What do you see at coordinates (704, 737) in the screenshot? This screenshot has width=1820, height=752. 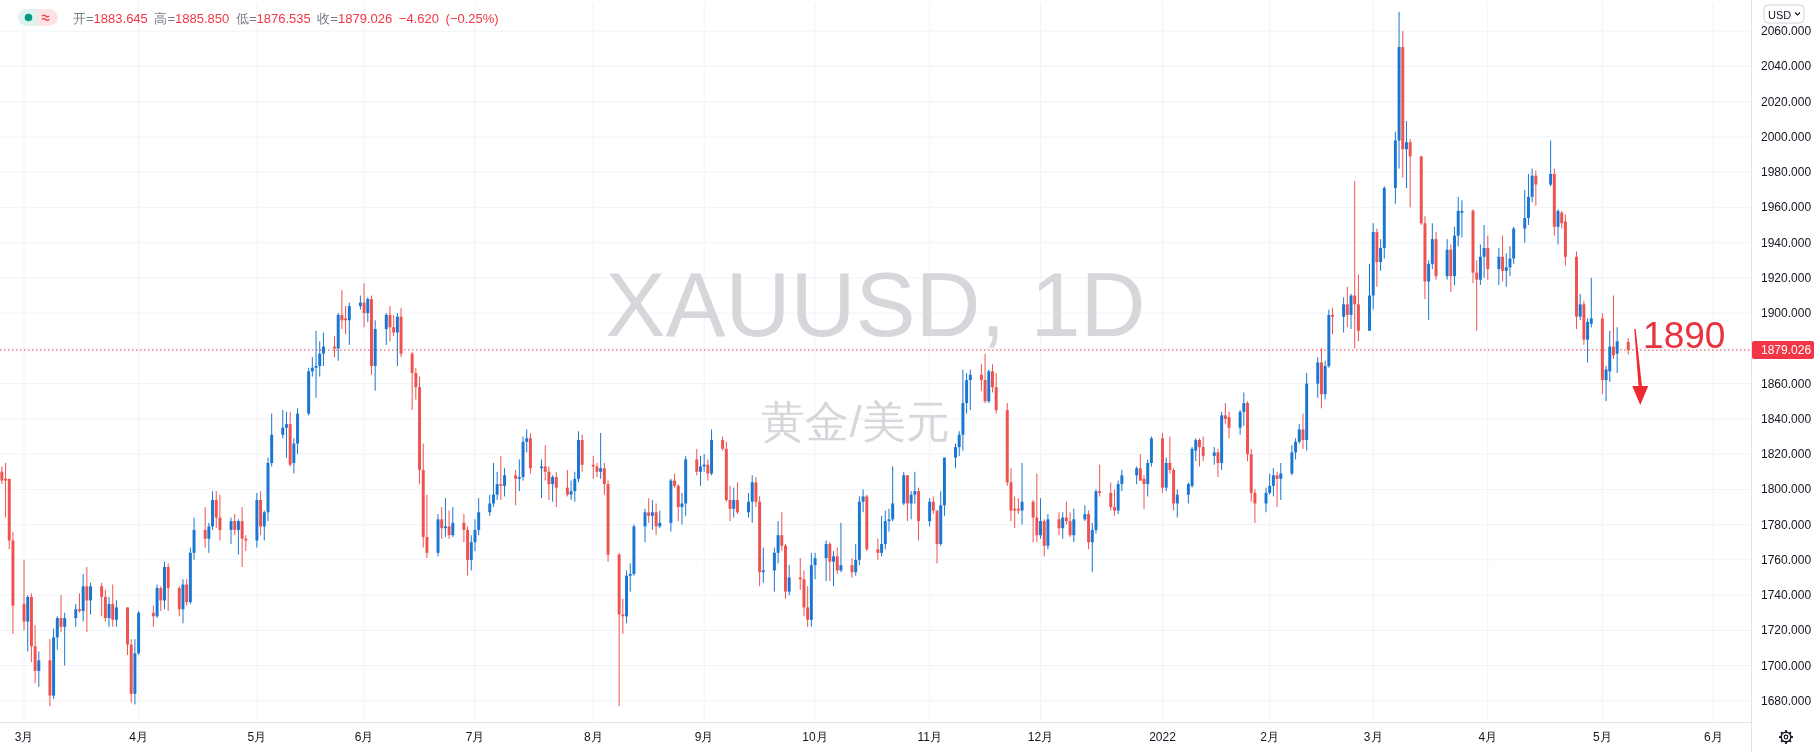 I see `x-tick-label: 9月` at bounding box center [704, 737].